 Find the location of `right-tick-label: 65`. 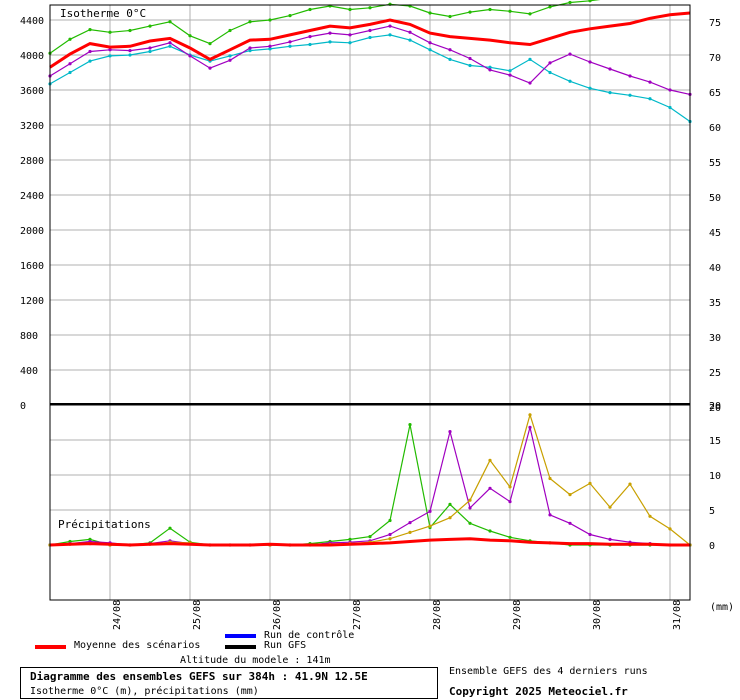

right-tick-label: 65 is located at coordinates (715, 93).